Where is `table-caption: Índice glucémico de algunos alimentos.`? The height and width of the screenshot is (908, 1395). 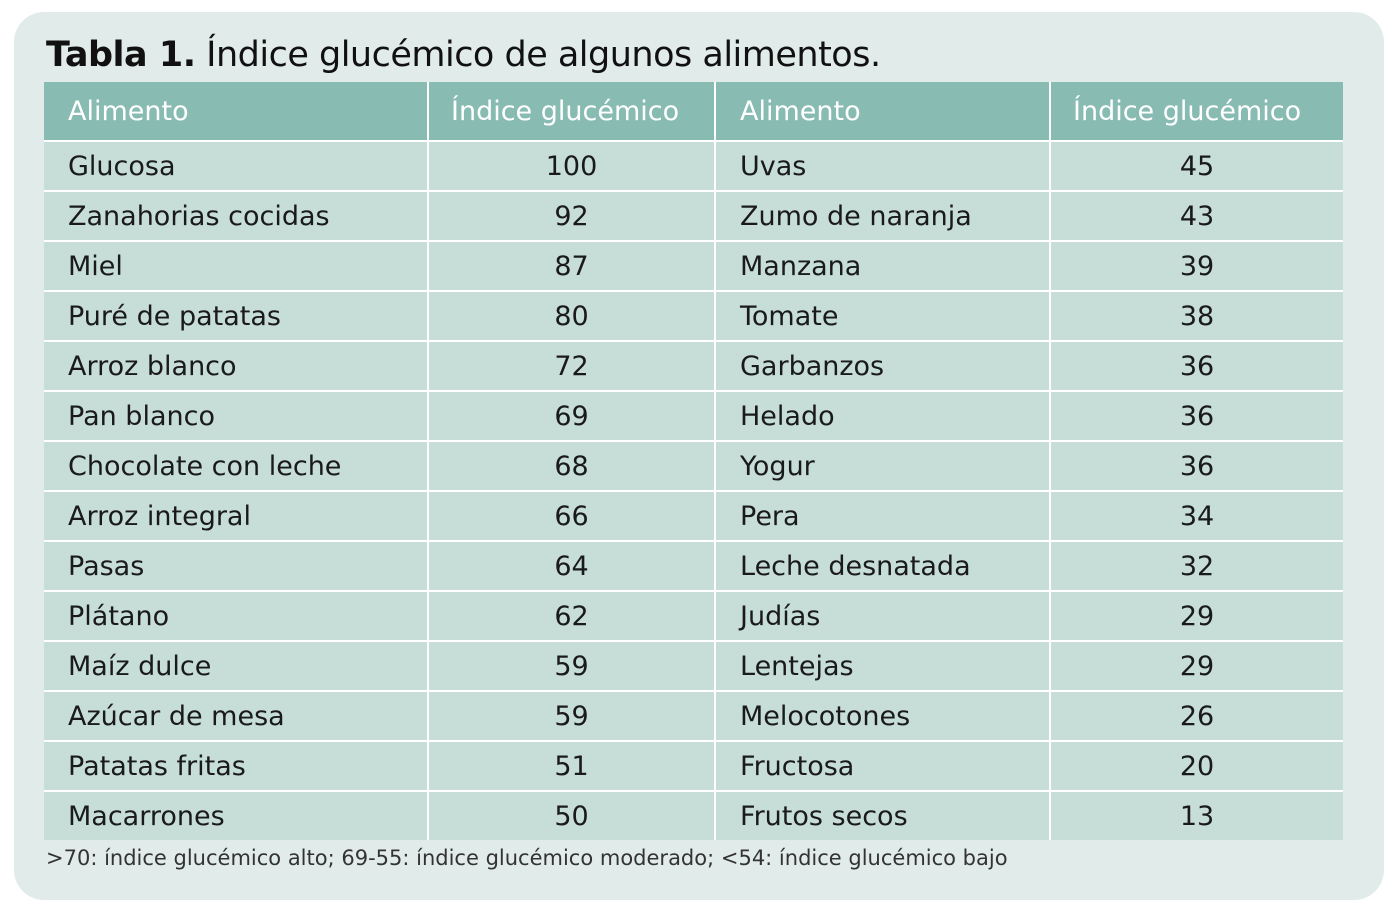
table-caption: Índice glucémico de algunos alimentos. is located at coordinates (543, 55).